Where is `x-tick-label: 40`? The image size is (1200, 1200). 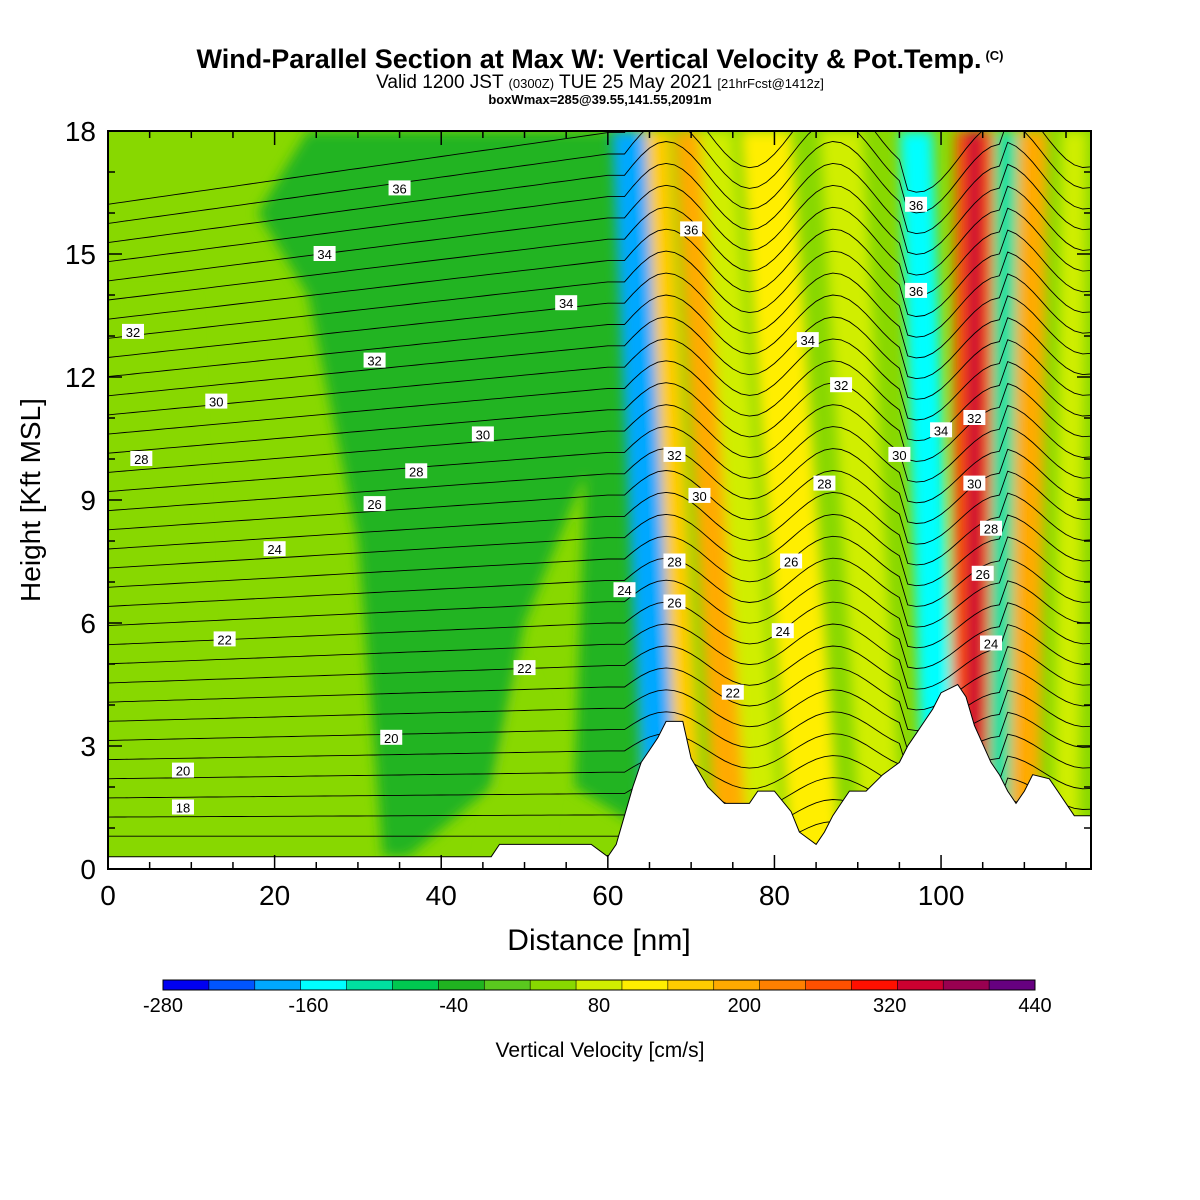 x-tick-label: 40 is located at coordinates (441, 895).